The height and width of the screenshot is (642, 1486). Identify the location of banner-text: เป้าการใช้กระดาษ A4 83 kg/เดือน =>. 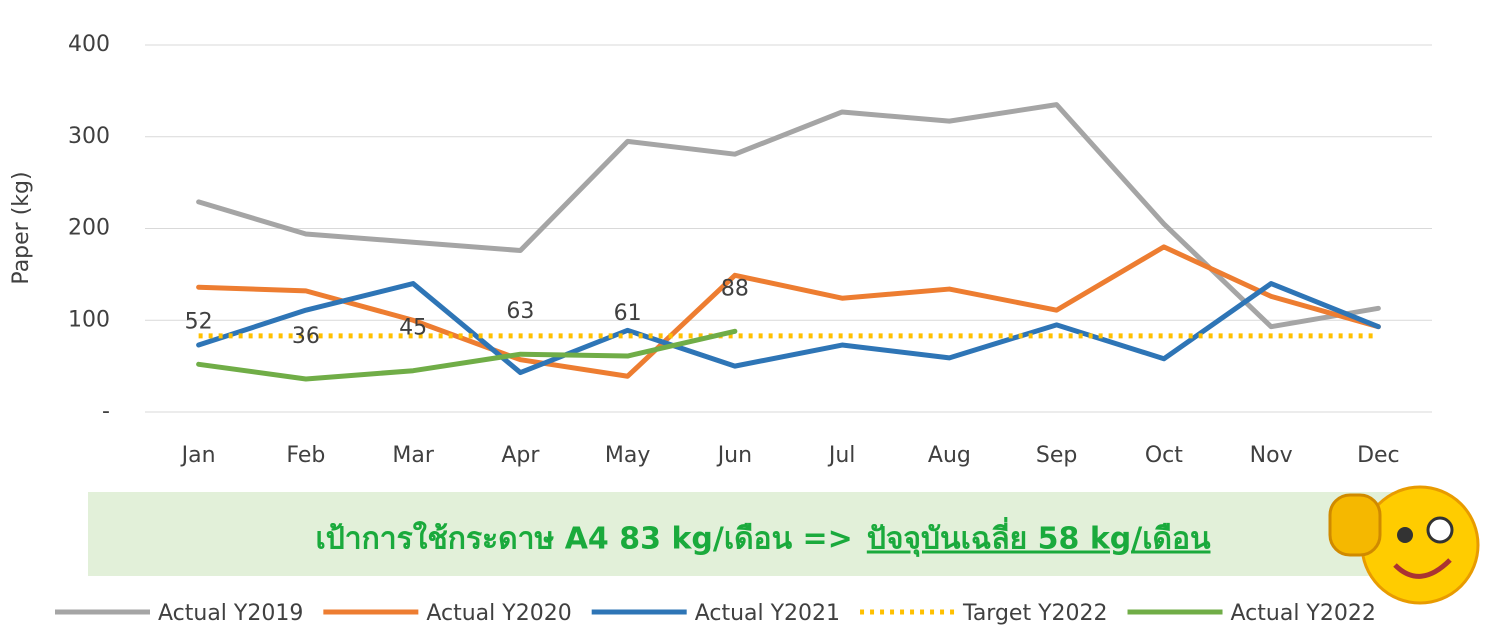
(584, 539).